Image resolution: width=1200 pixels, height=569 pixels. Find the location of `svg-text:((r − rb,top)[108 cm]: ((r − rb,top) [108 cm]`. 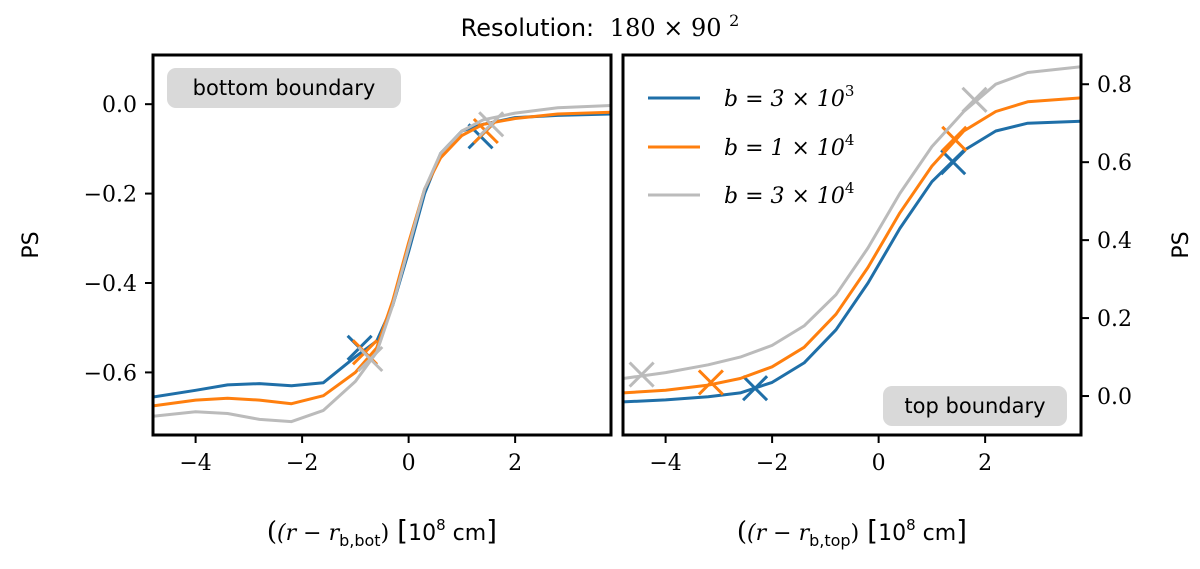

svg-text:((r − rb,top)[108 cm]: ((r − rb,top) [108 cm] is located at coordinates (852, 532).